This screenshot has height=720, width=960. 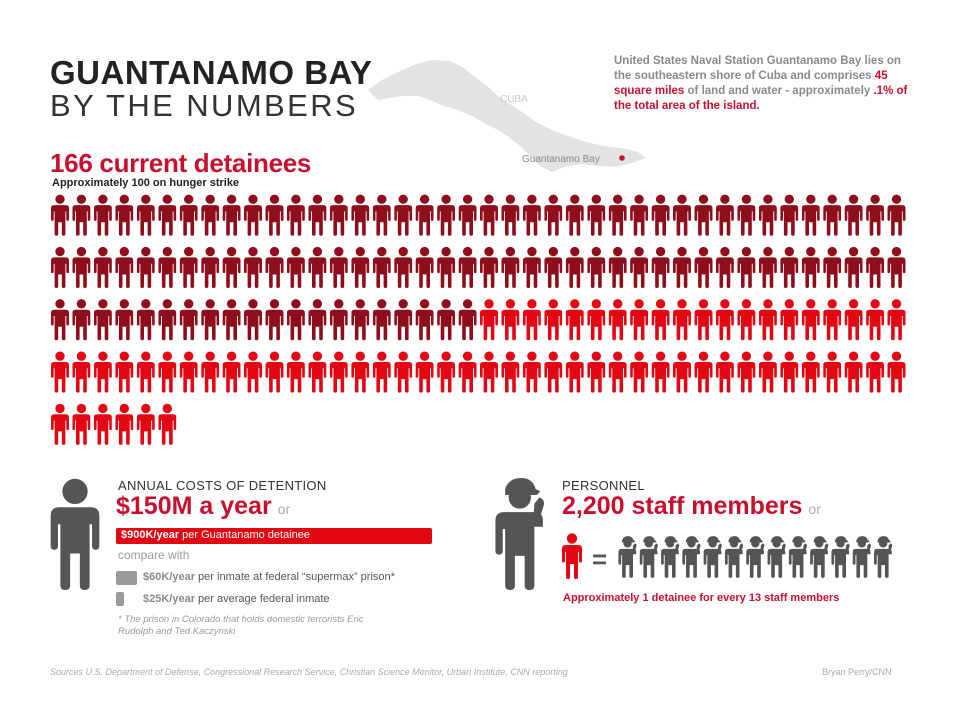 I want to click on average-cost-bar, so click(x=120, y=599).